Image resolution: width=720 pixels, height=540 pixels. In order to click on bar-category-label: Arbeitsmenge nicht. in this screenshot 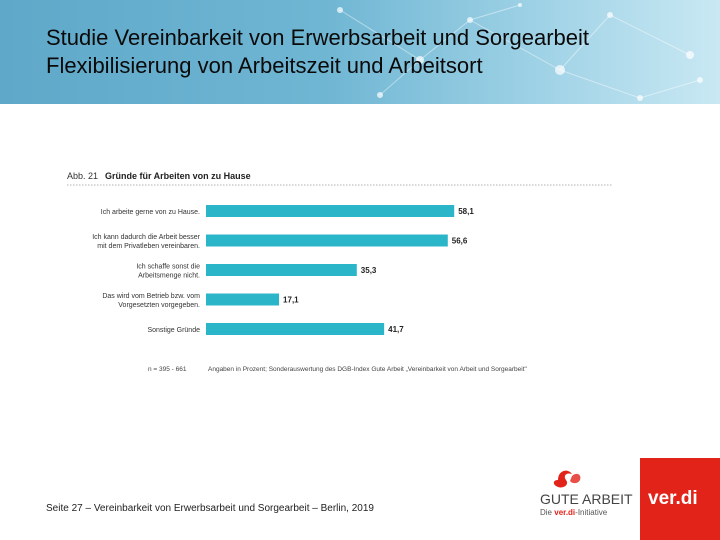, I will do `click(169, 276)`.